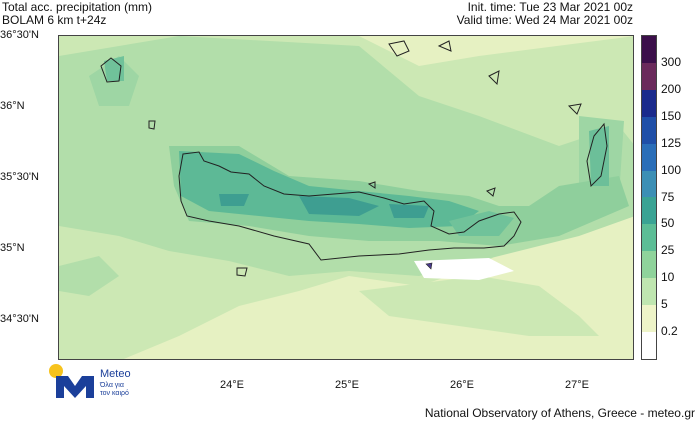 The height and width of the screenshot is (424, 697). Describe the element at coordinates (668, 223) in the screenshot. I see `colorbar-label: 50` at that location.